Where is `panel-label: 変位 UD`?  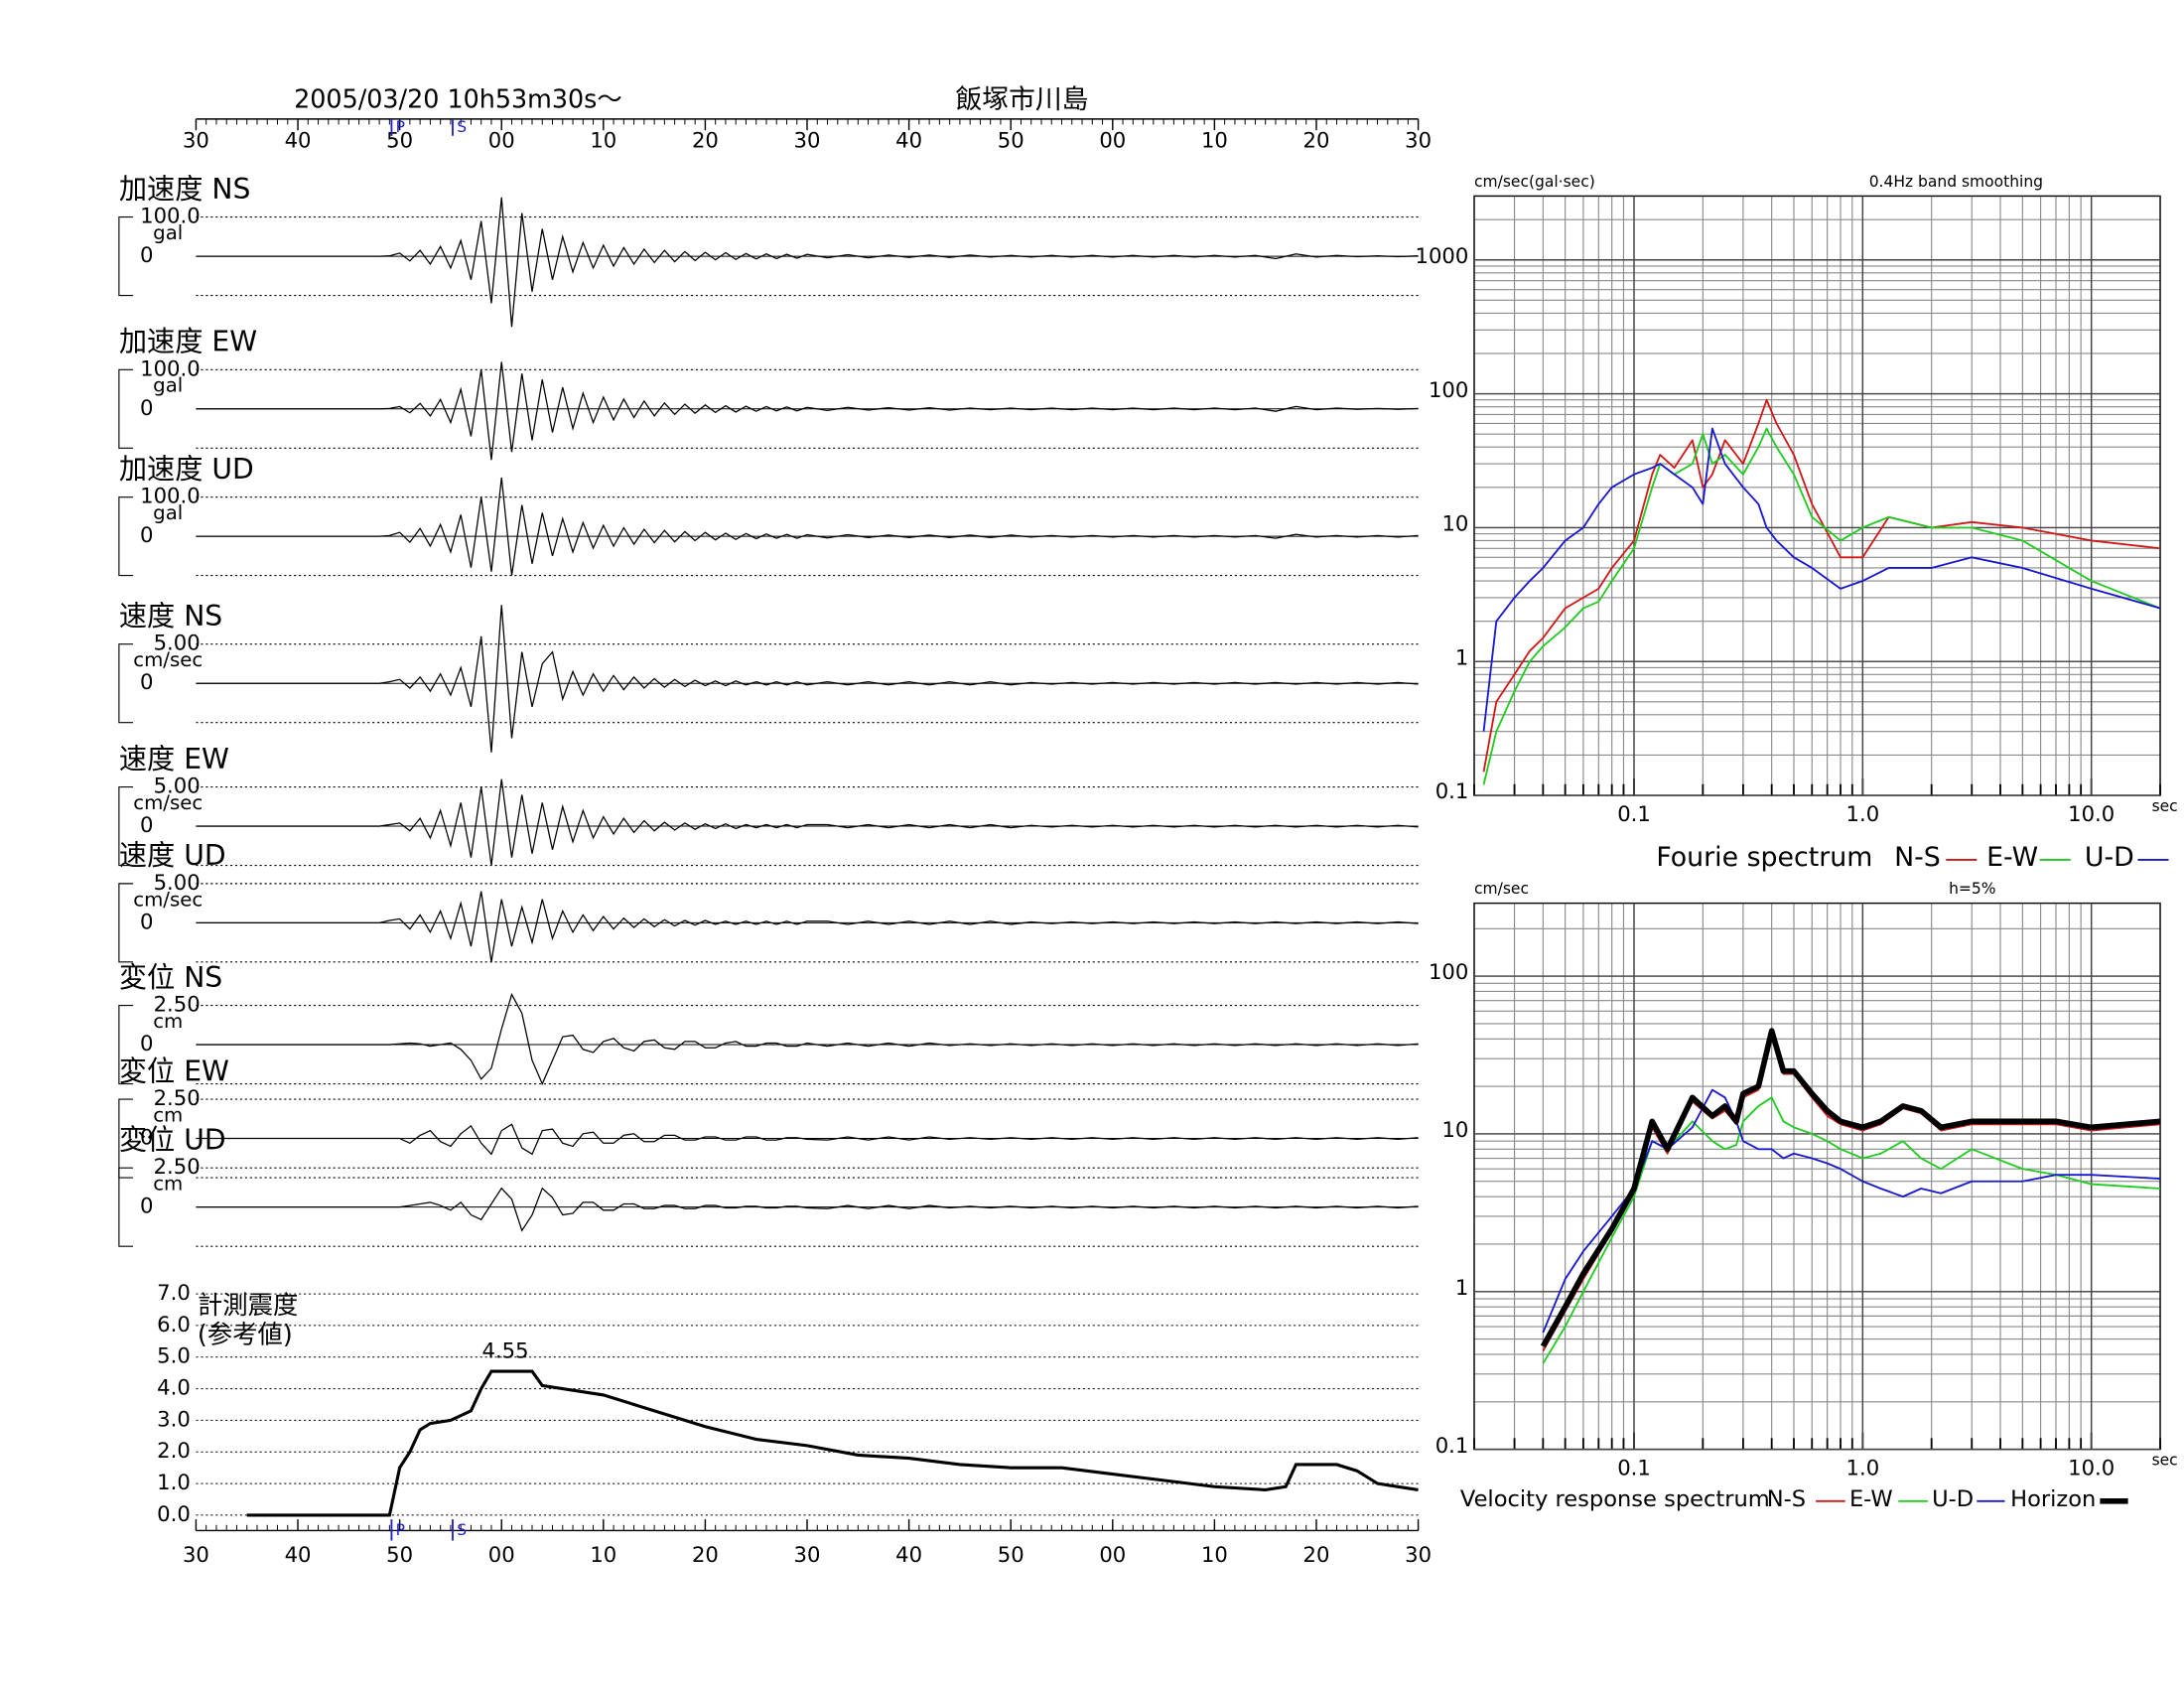
panel-label: 変位 UD is located at coordinates (172, 1139).